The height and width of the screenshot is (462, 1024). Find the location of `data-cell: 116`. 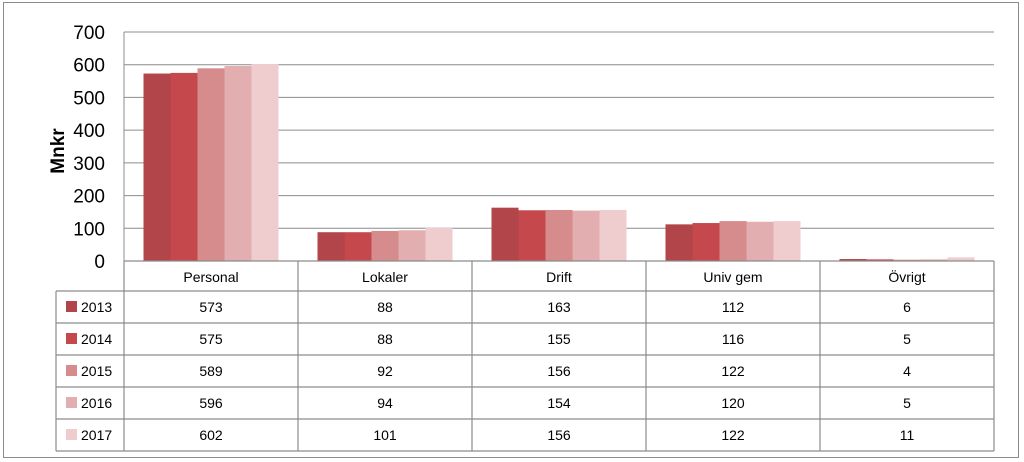

data-cell: 116 is located at coordinates (733, 339).